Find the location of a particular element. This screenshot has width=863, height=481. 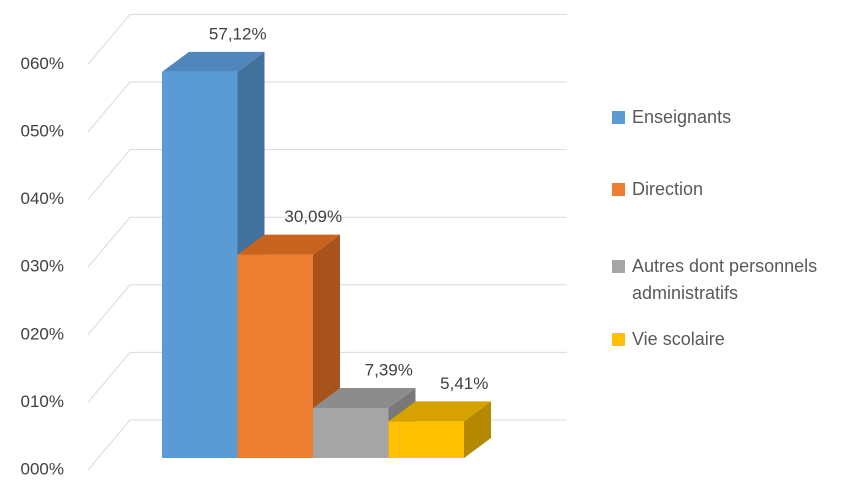

data-label: 57,12% is located at coordinates (238, 33).